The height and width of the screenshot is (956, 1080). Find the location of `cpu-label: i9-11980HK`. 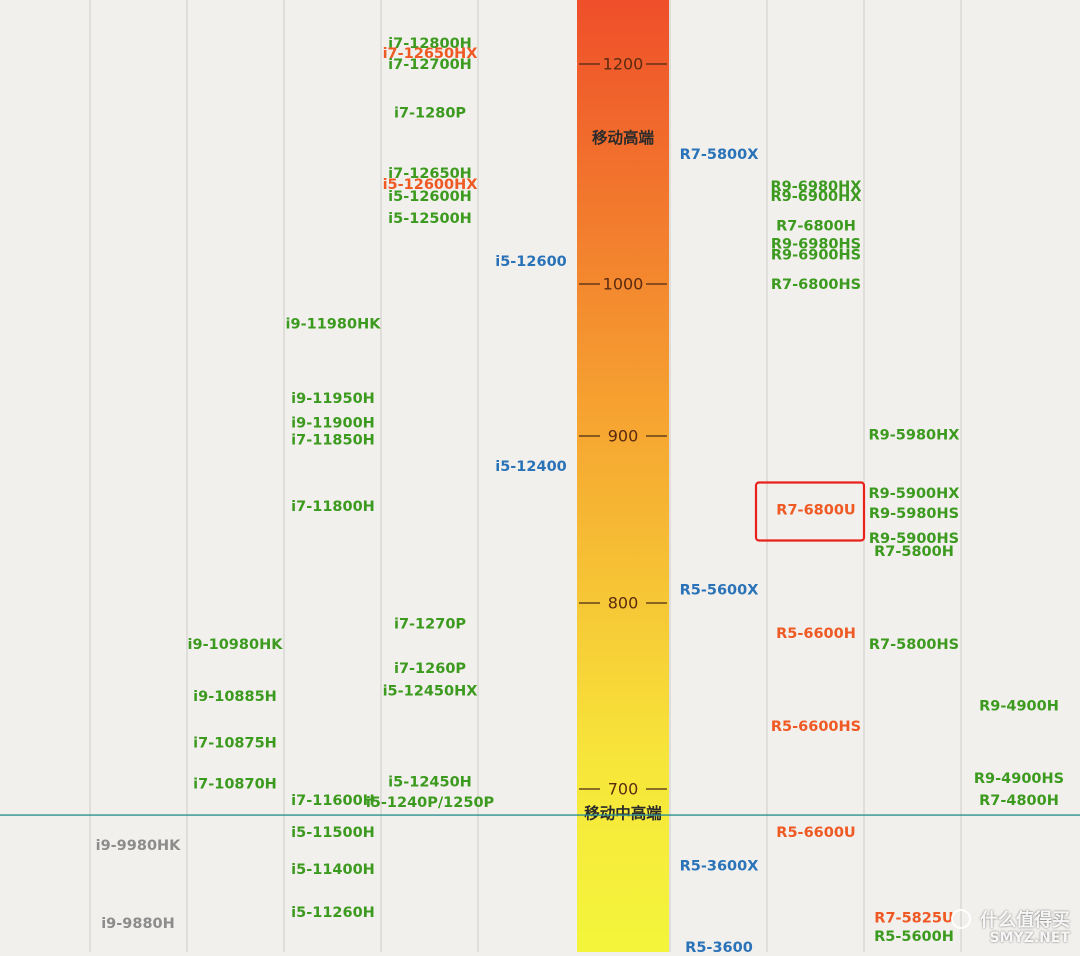

cpu-label: i9-11980HK is located at coordinates (334, 325).